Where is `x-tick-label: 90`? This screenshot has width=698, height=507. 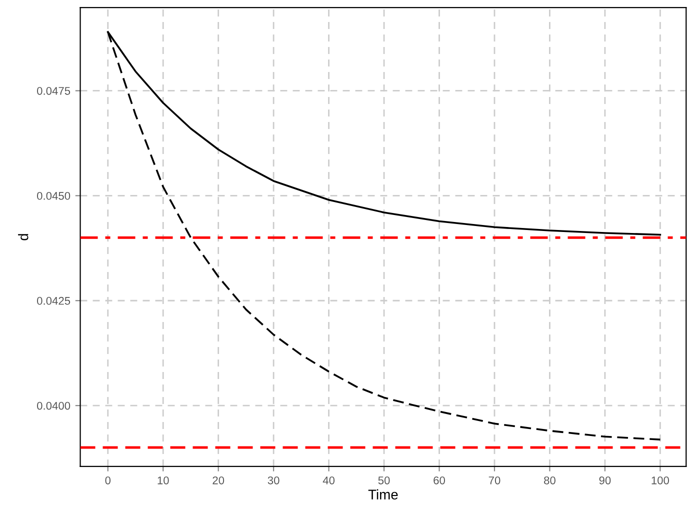
x-tick-label: 90 is located at coordinates (605, 480).